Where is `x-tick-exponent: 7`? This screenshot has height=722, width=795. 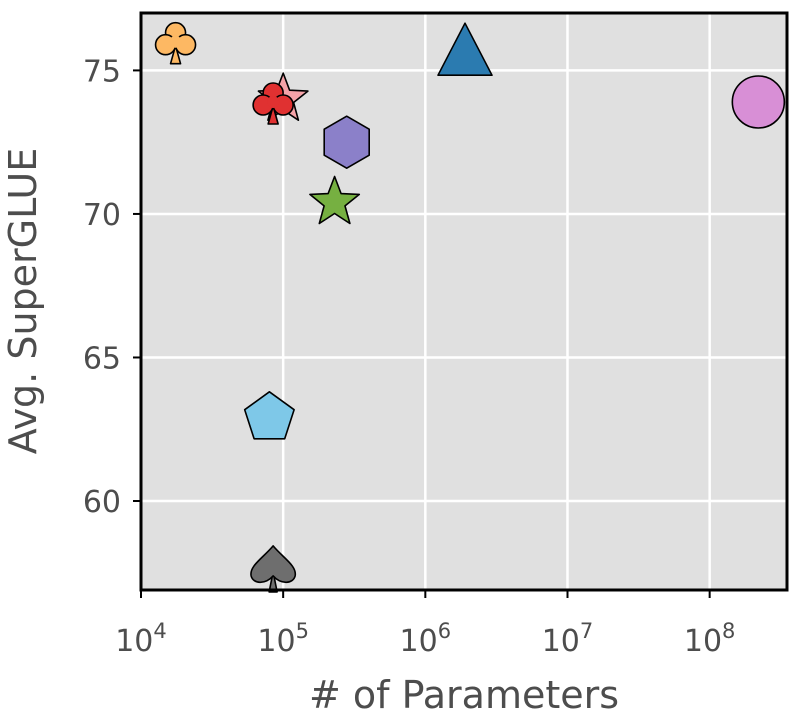 x-tick-exponent: 7 is located at coordinates (586, 631).